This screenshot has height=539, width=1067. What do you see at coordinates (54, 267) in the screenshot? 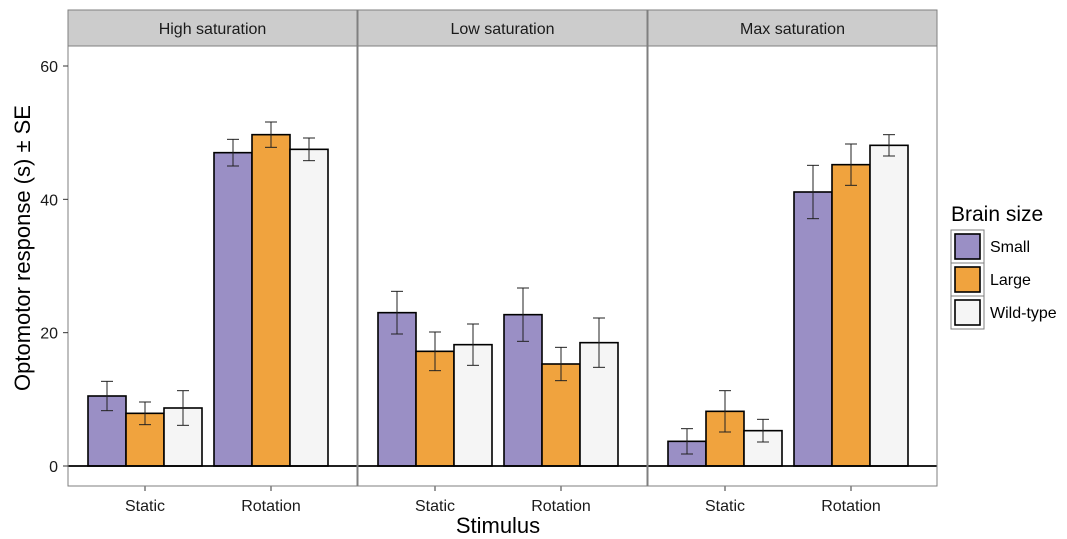
I see `y-axis: 0 20 40 60` at bounding box center [54, 267].